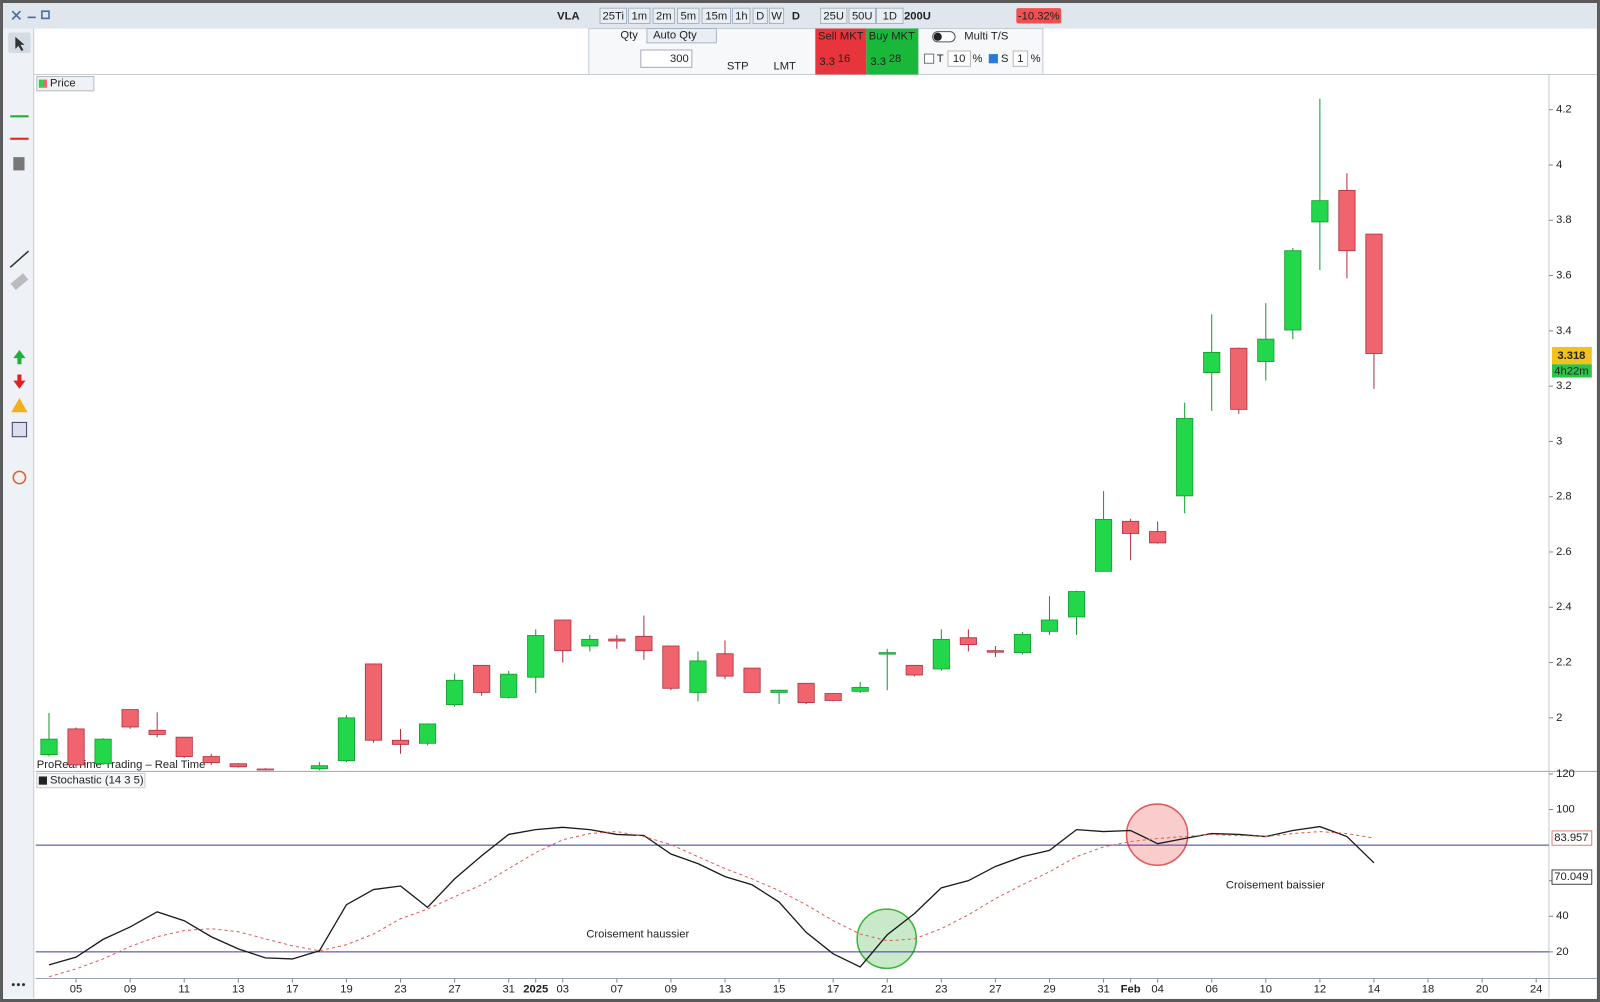  I want to click on last-value-label: 83.957, so click(1571, 838).